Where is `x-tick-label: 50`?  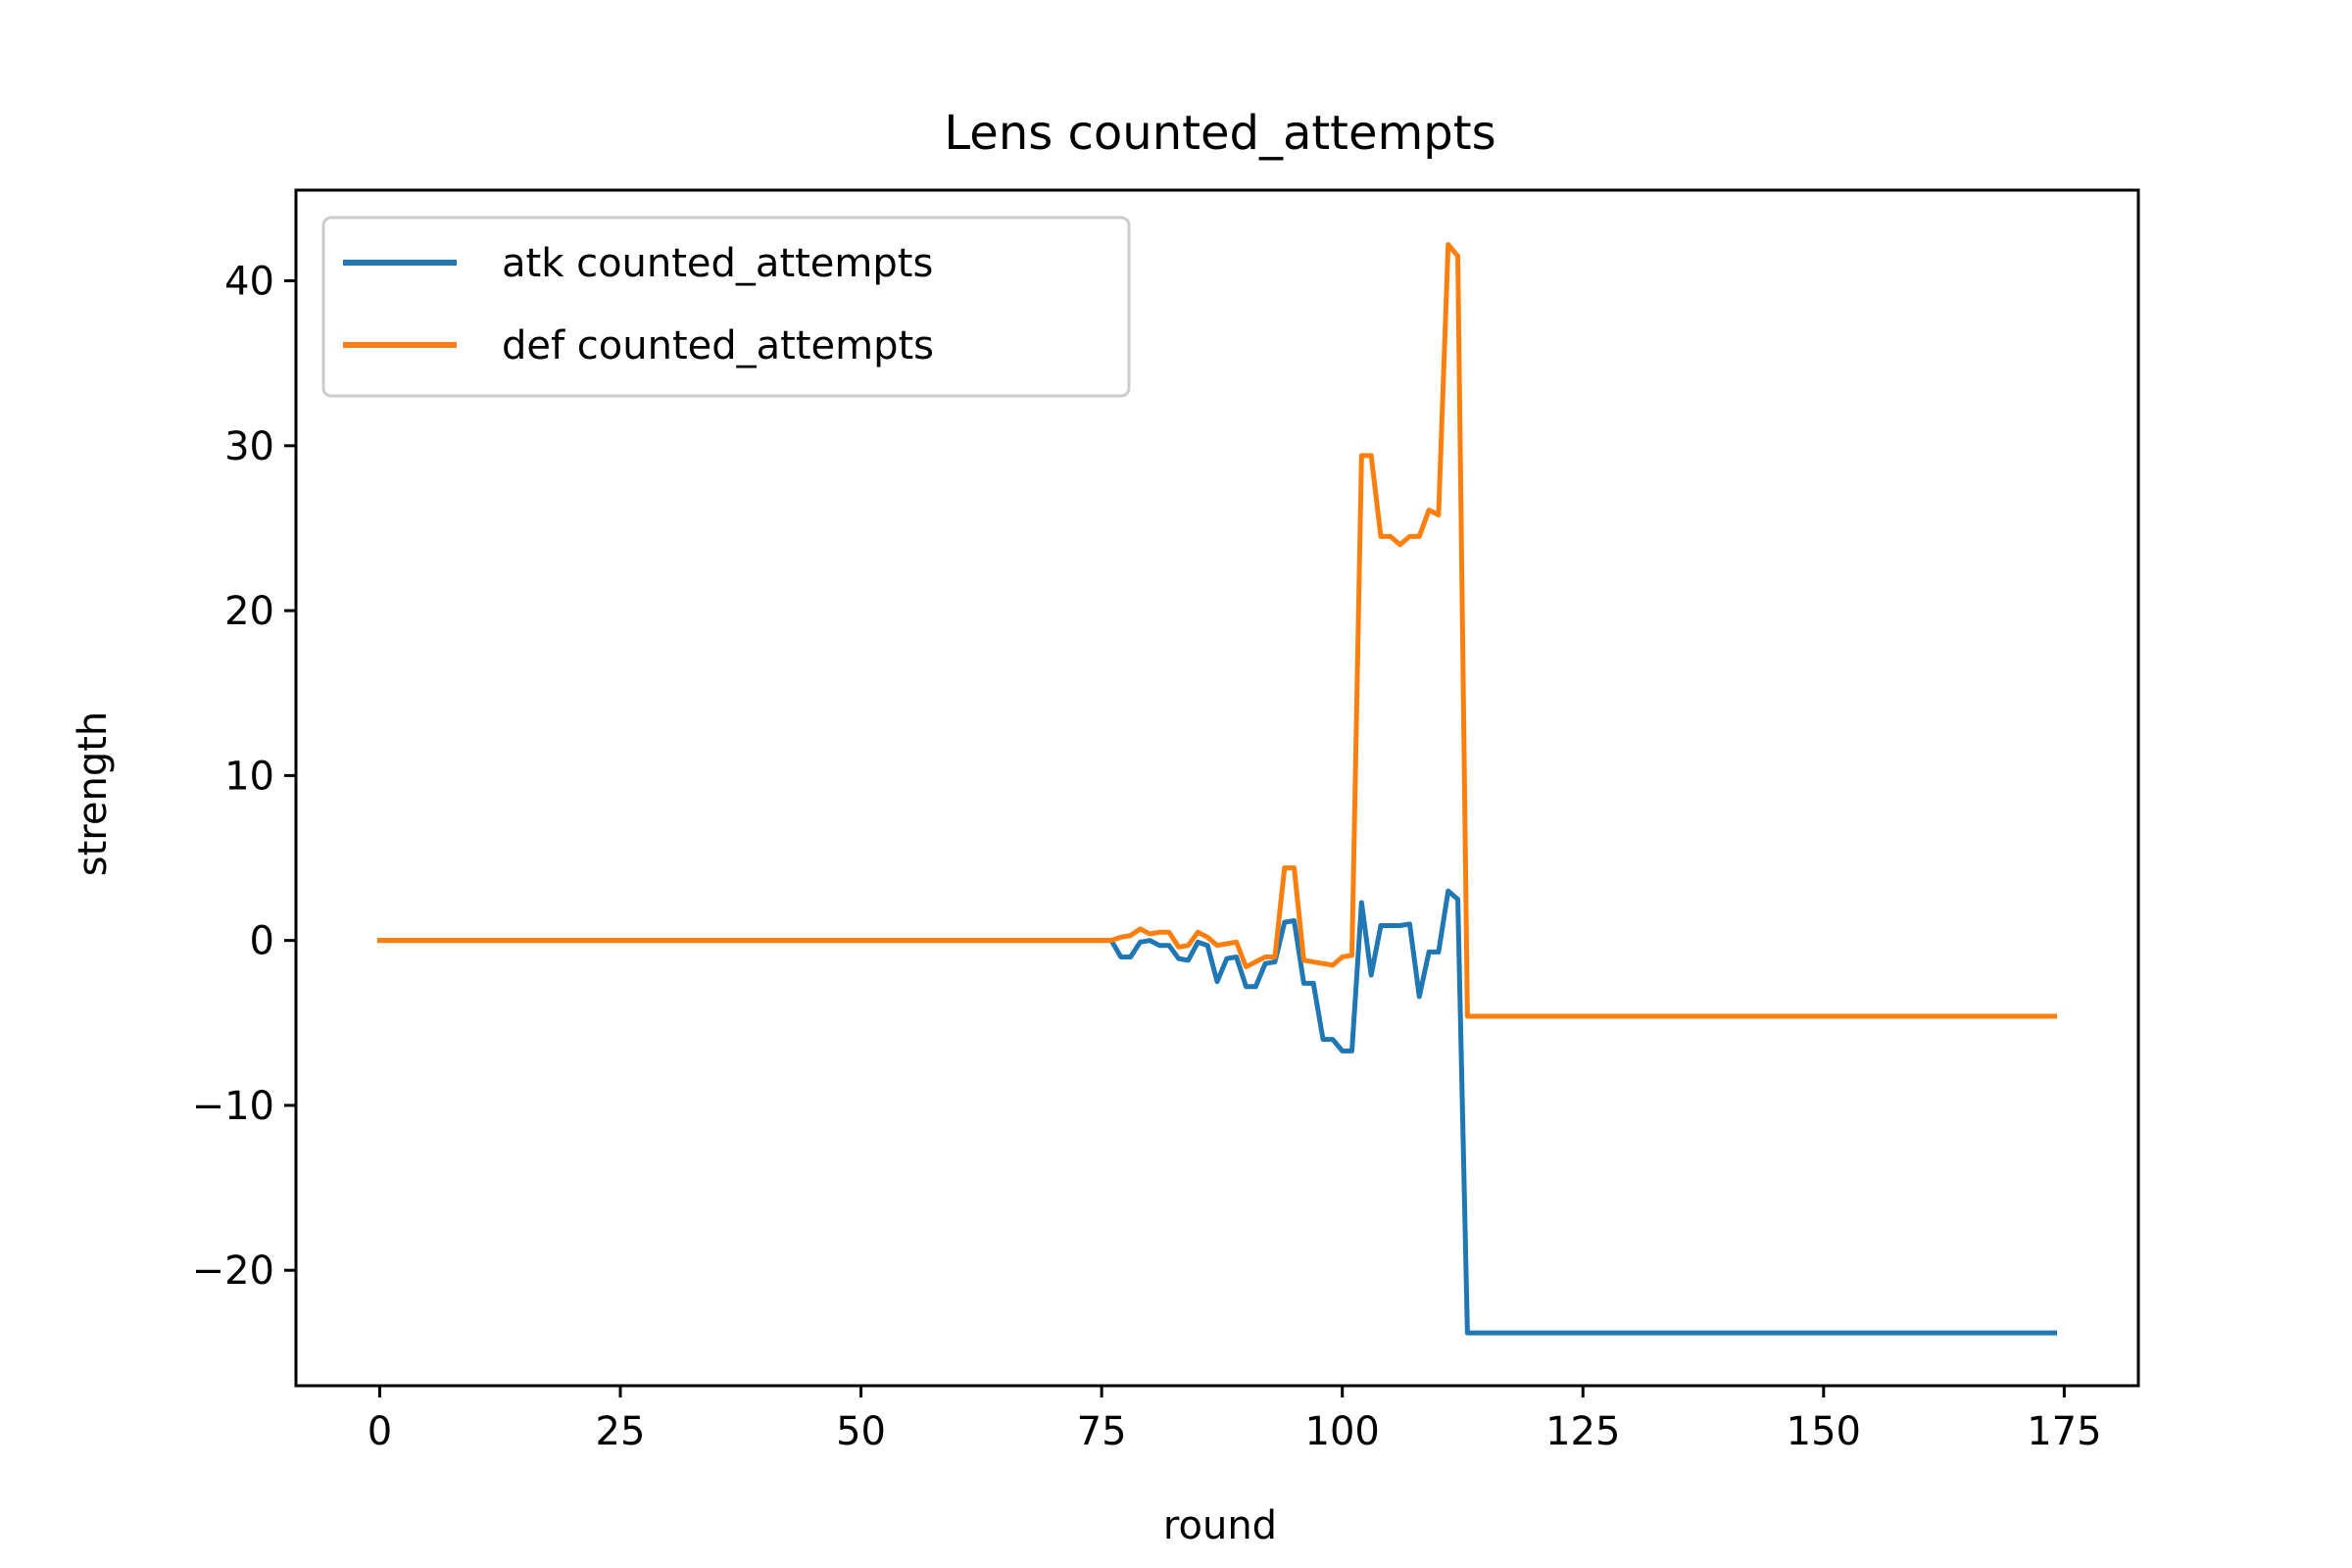
x-tick-label: 50 is located at coordinates (861, 1431).